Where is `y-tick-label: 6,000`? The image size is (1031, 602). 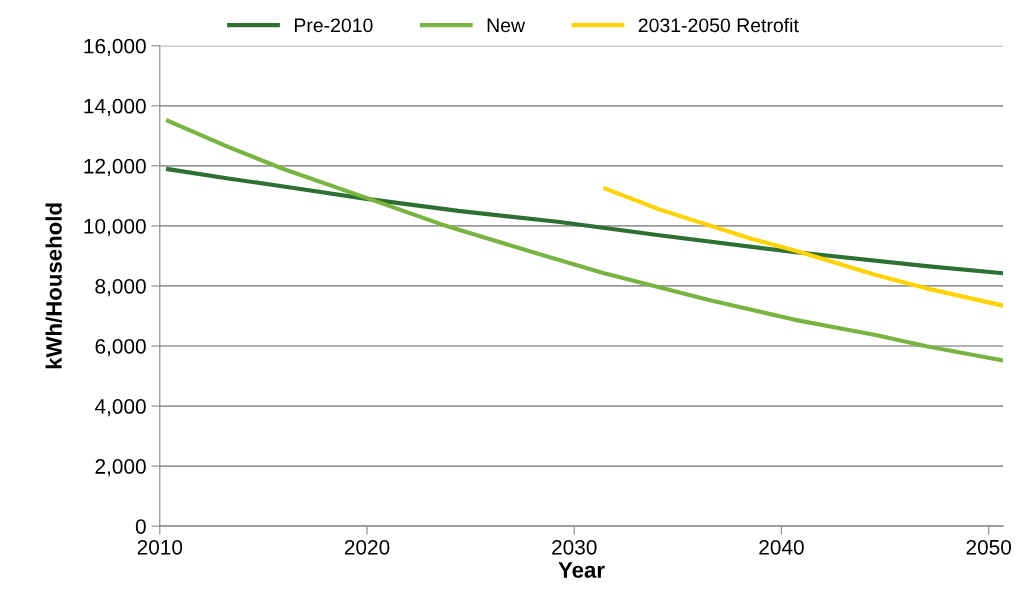
y-tick-label: 6,000 is located at coordinates (120, 348).